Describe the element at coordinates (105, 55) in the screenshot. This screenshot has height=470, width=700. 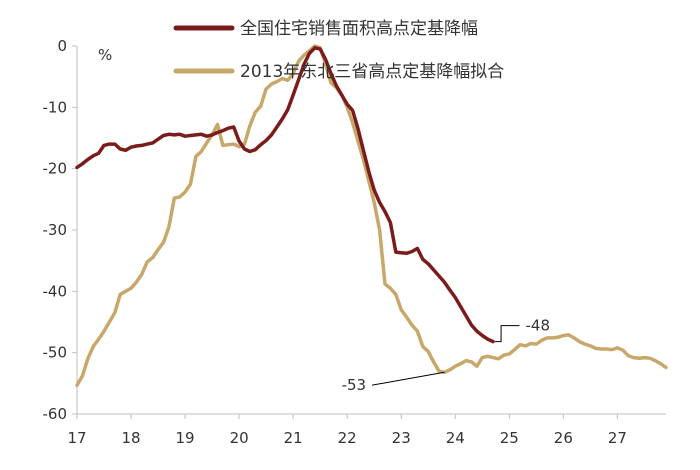
I see `y-unit-label: %` at that location.